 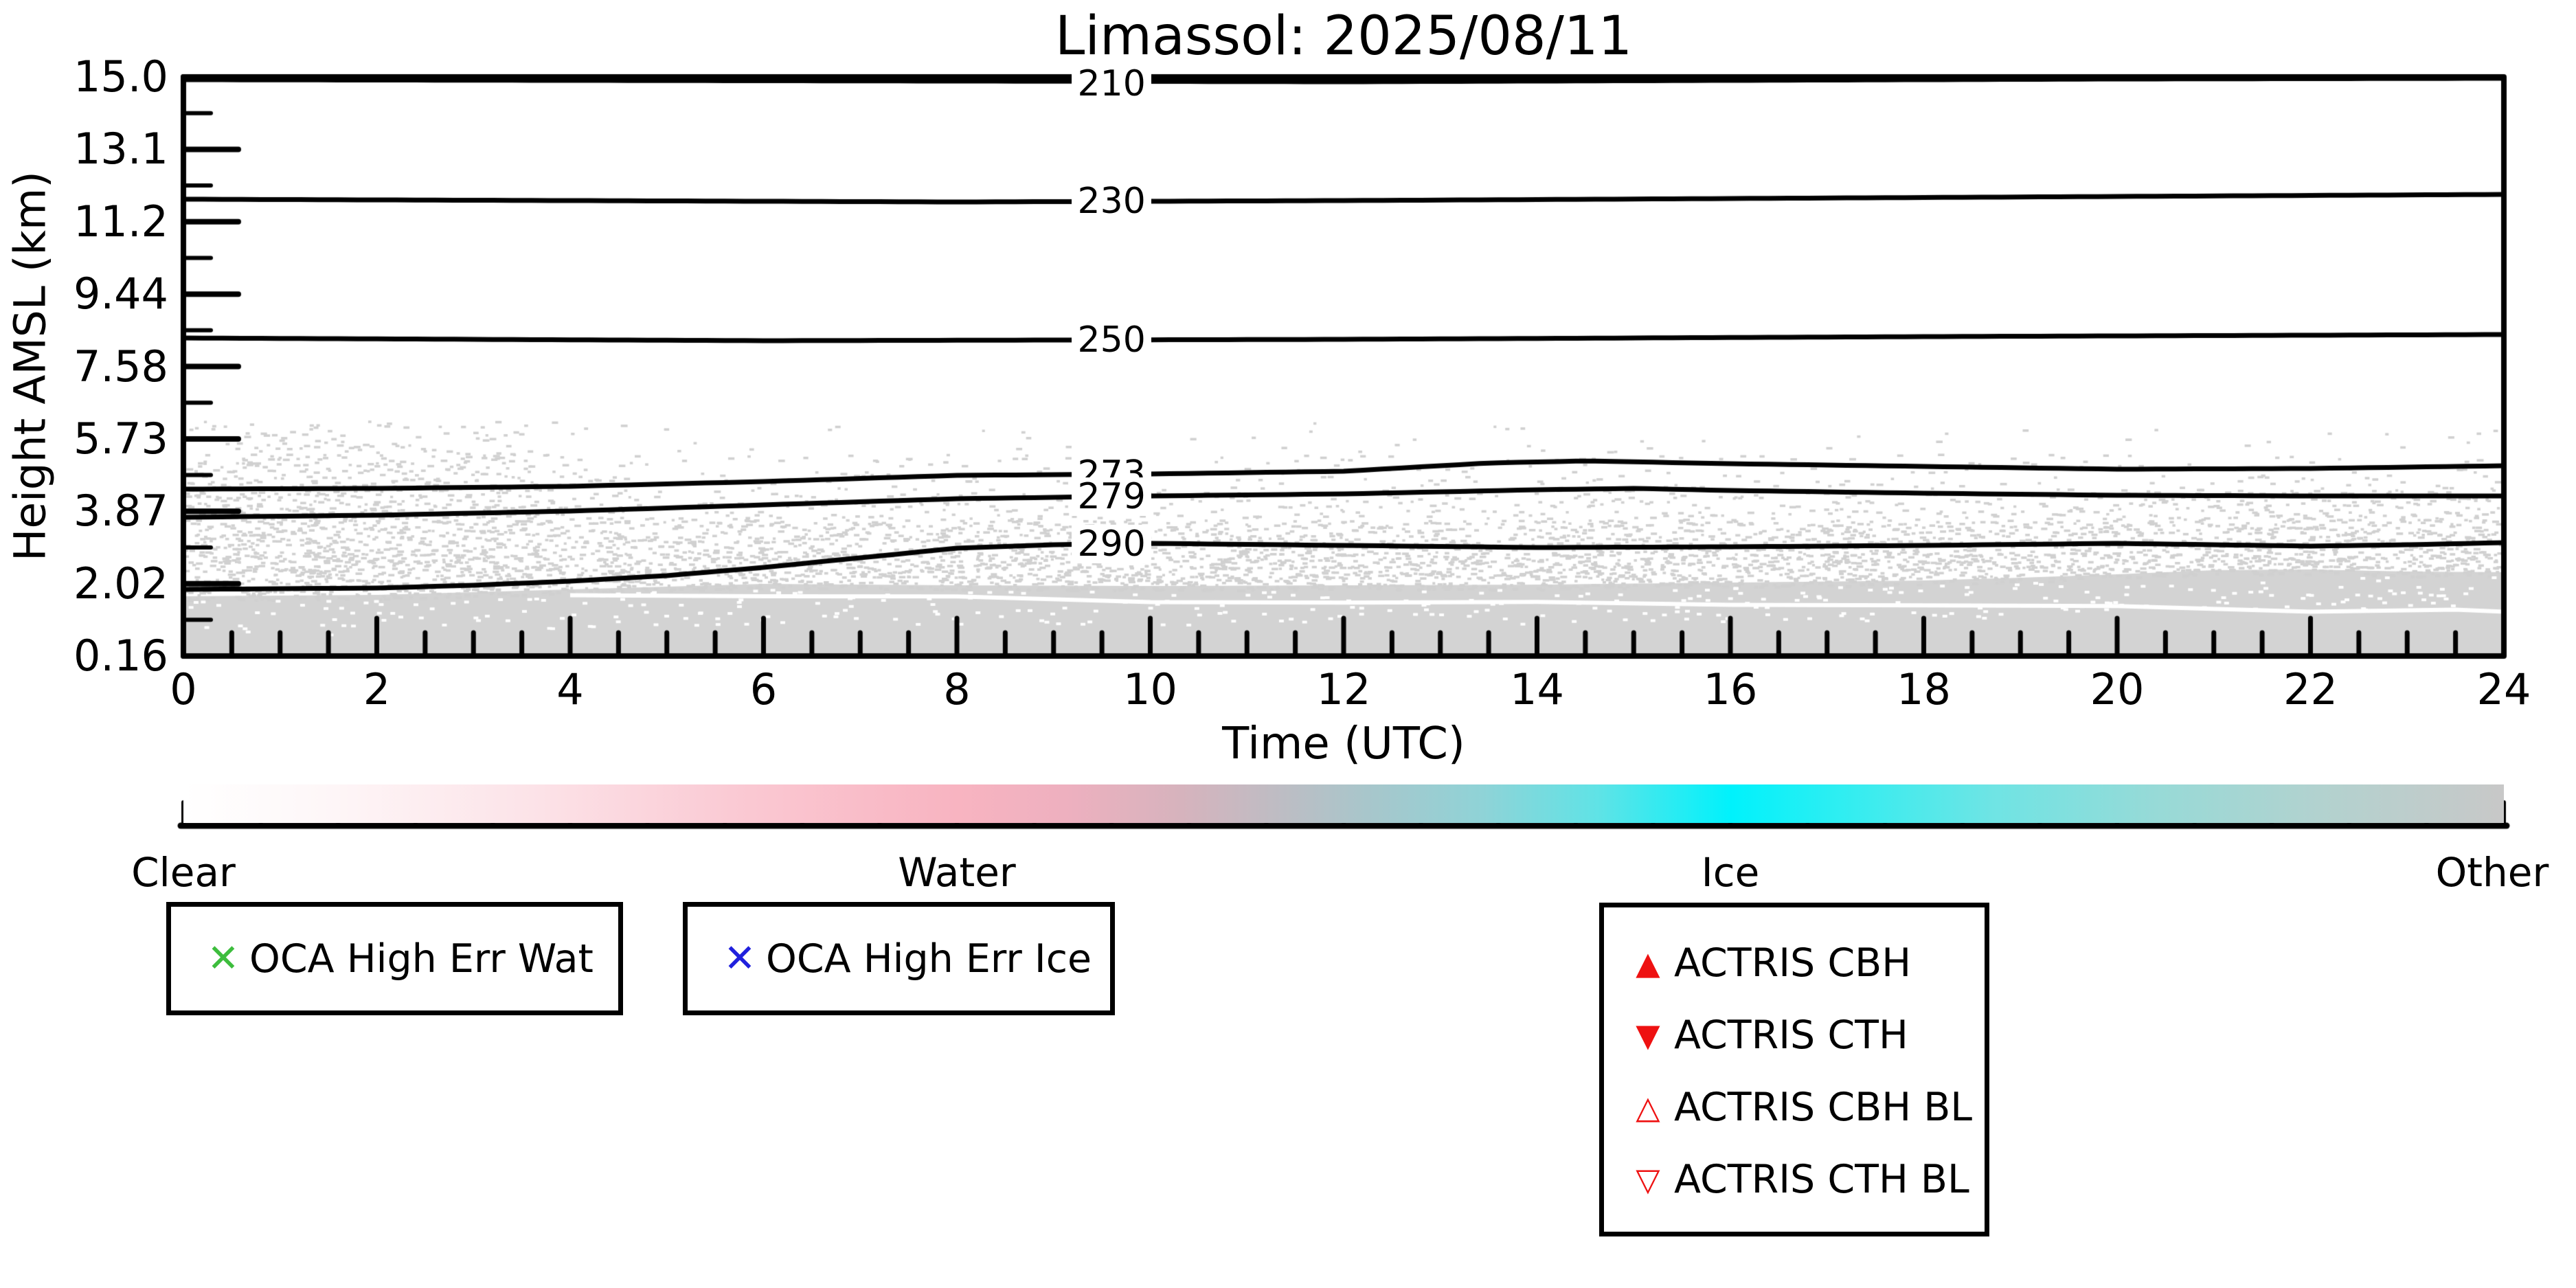 What do you see at coordinates (1150, 689) in the screenshot?
I see `x-tick-label: 10` at bounding box center [1150, 689].